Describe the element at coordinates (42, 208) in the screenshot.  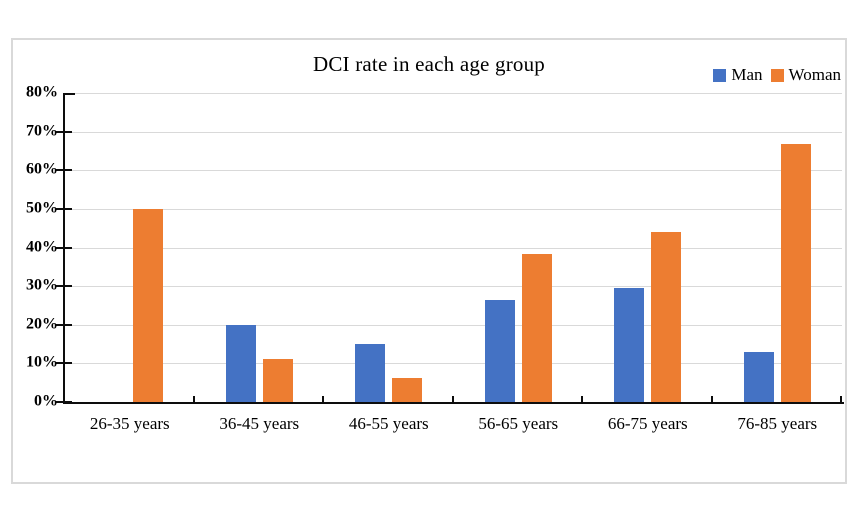
I see `y-axis-tick-label: 50%` at that location.